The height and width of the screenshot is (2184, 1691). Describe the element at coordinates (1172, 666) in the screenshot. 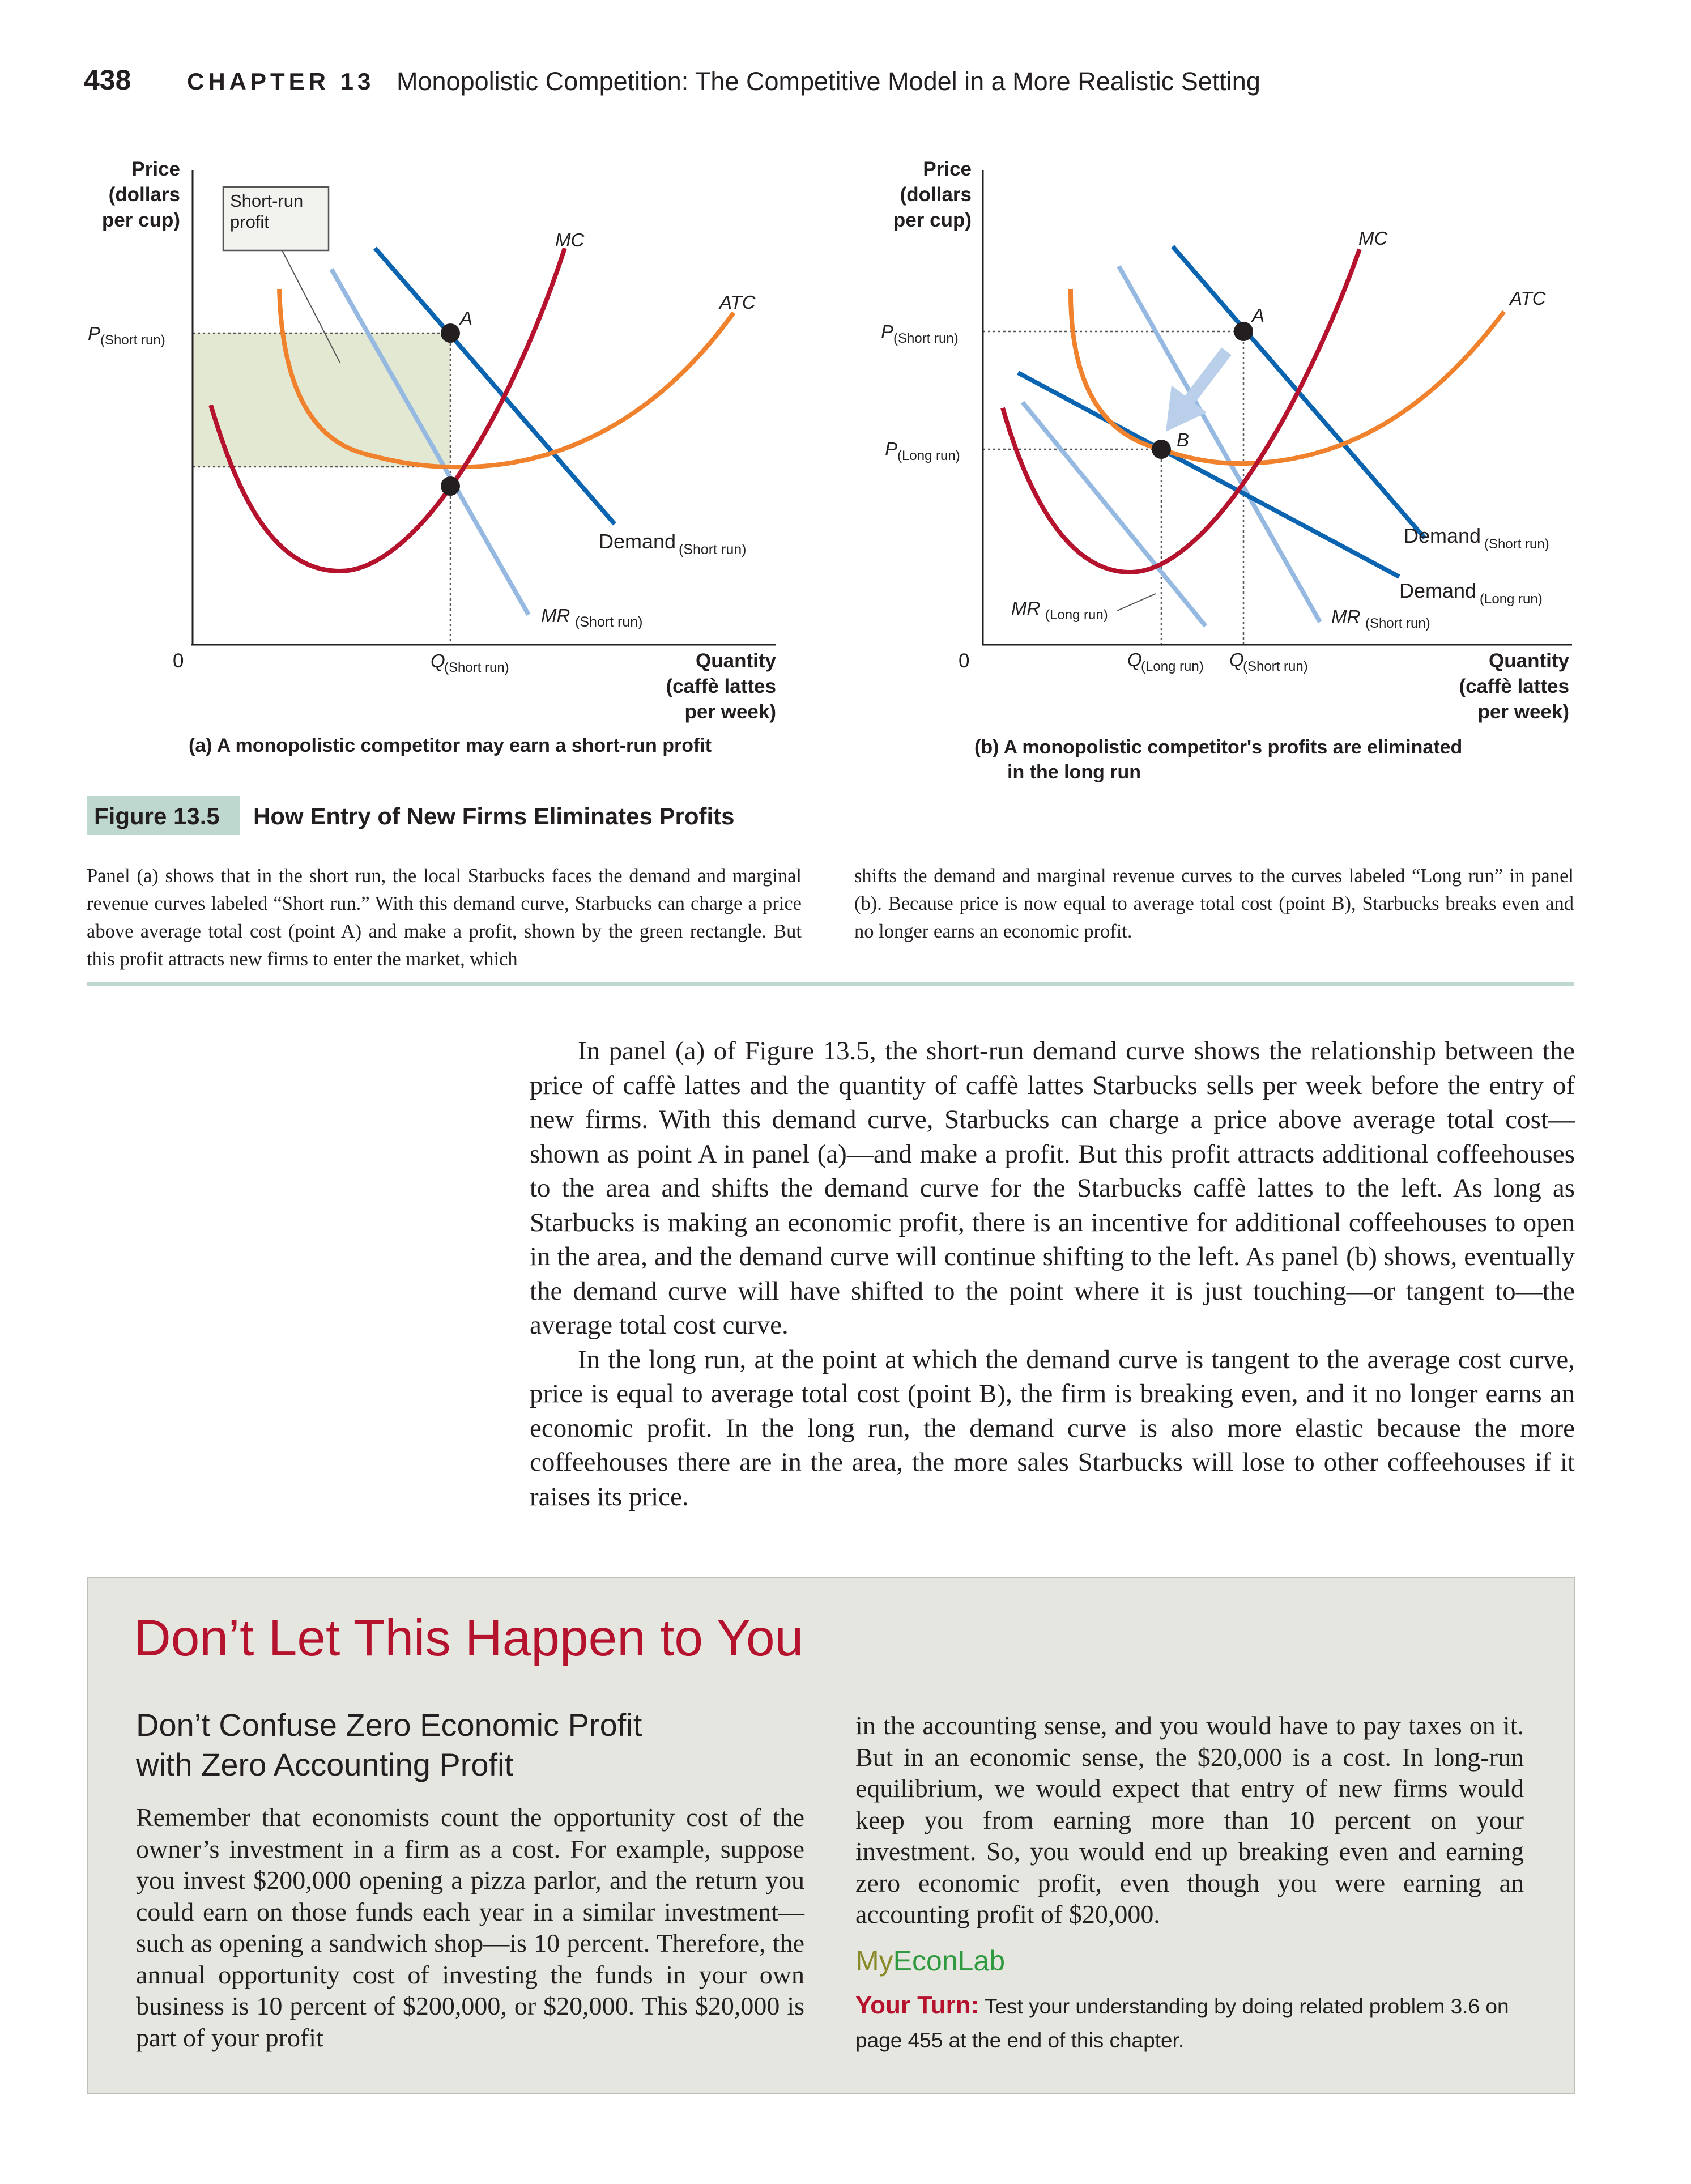

I see `q-long-run-sub: (Long run)` at that location.